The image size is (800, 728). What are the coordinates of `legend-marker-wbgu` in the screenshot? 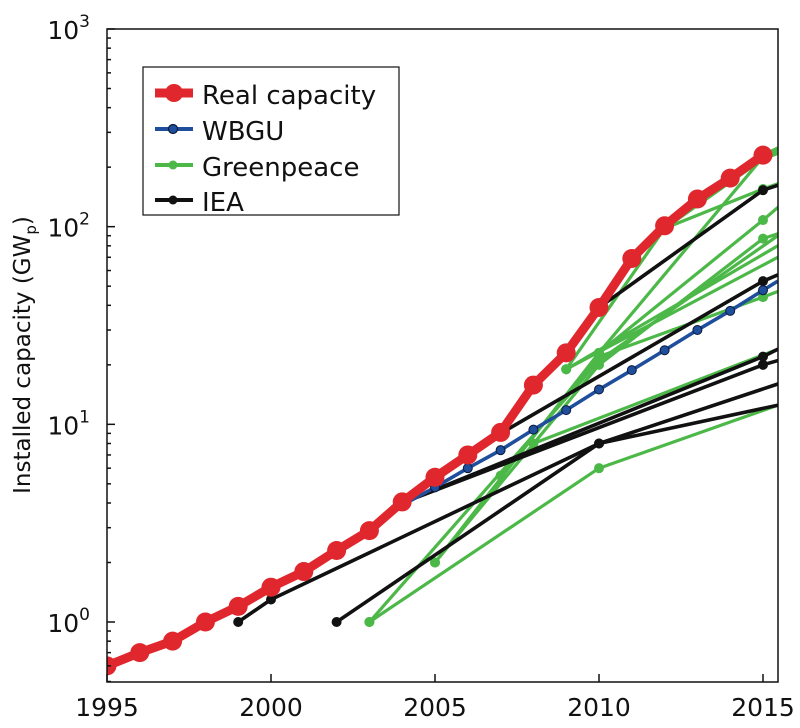 It's located at (173, 129).